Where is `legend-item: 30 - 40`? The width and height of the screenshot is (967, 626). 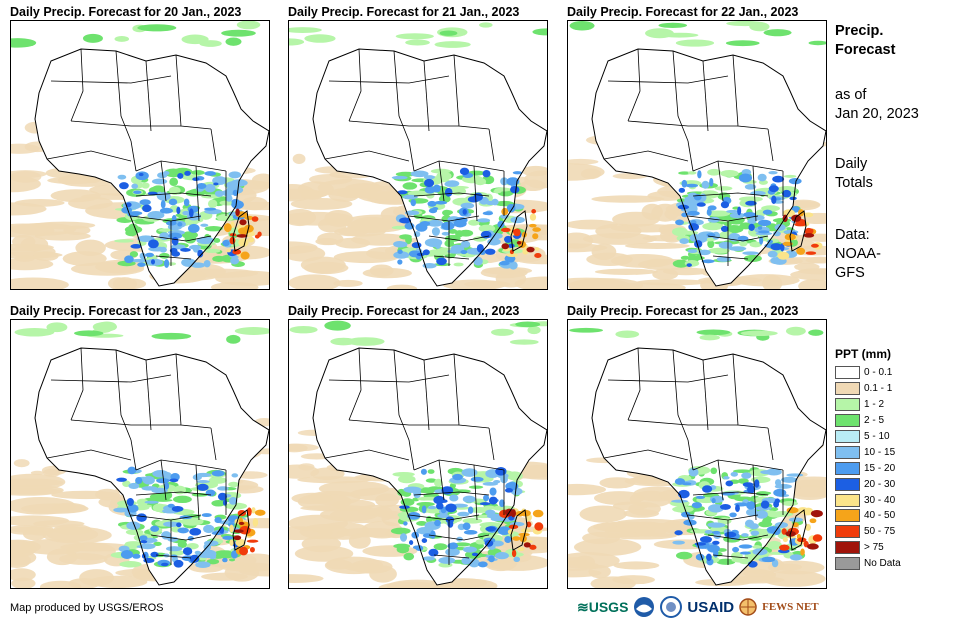 legend-item: 30 - 40 is located at coordinates (868, 500).